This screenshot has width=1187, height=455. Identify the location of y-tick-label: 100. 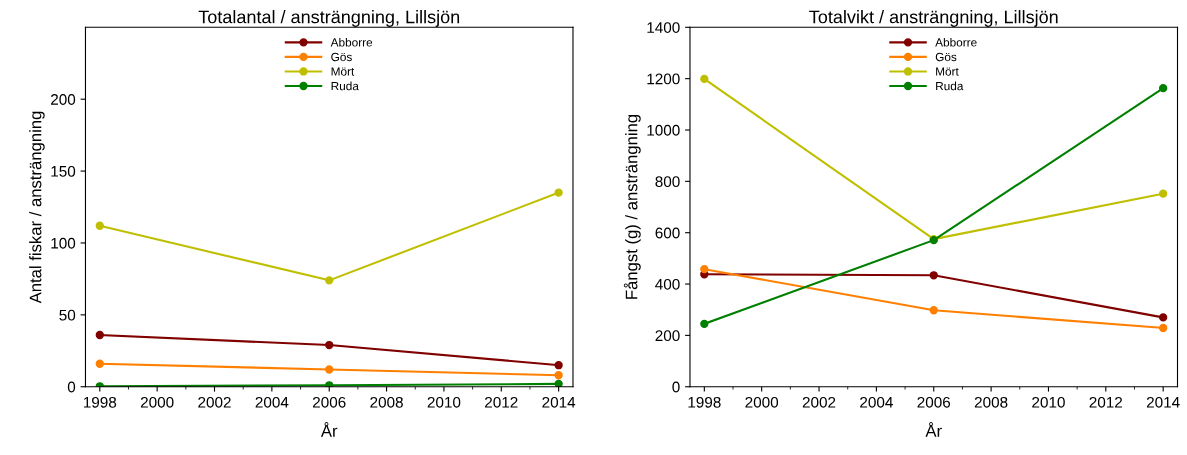
(63, 243).